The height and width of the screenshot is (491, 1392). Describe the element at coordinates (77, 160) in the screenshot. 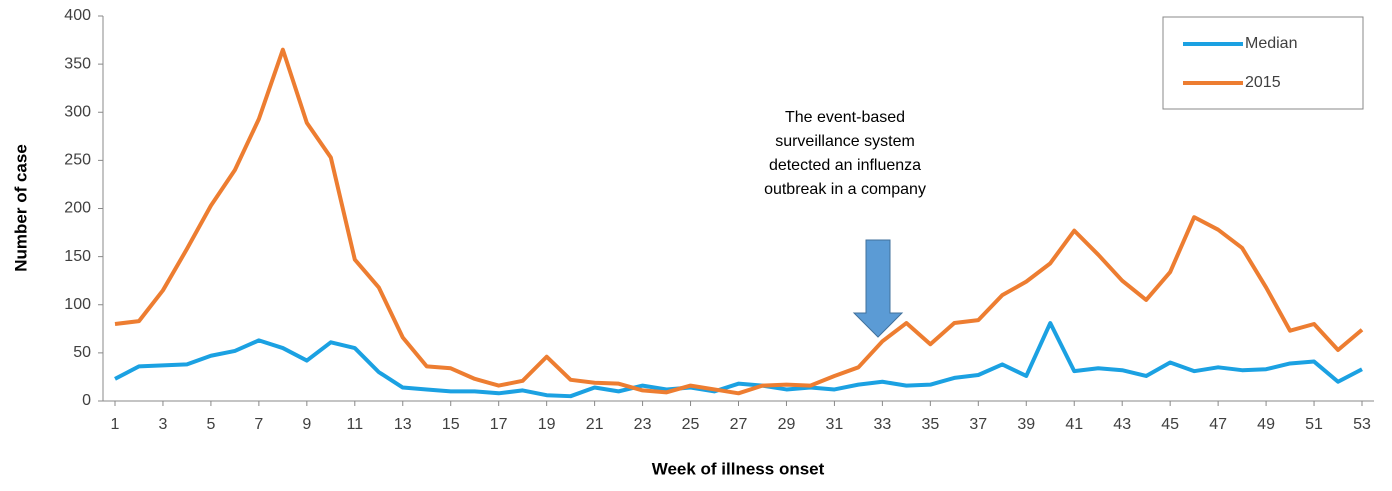

I see `y-tick-label: 250` at that location.